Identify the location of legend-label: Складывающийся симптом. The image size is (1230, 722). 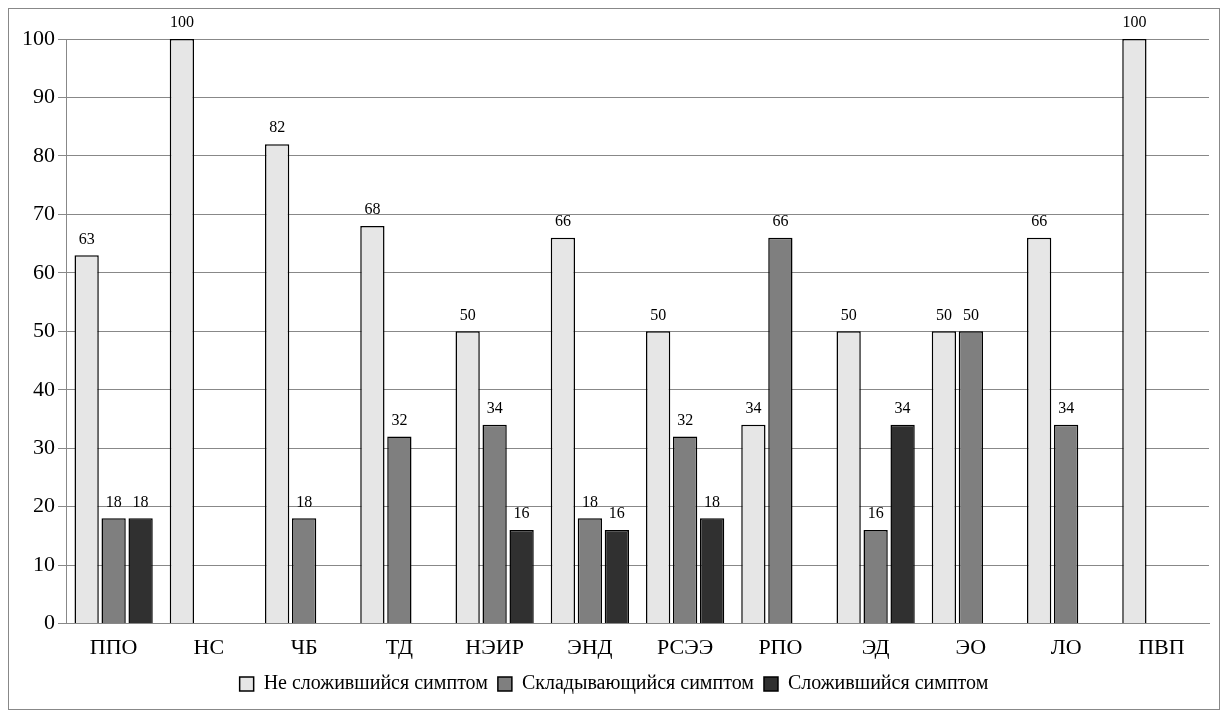
(638, 683).